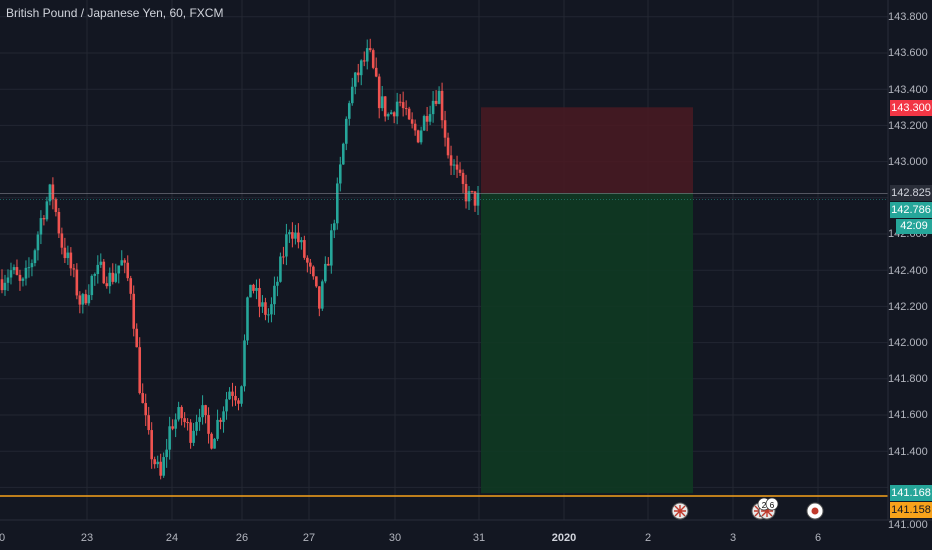  Describe the element at coordinates (395, 538) in the screenshot. I see `time-axis-label: 30` at that location.